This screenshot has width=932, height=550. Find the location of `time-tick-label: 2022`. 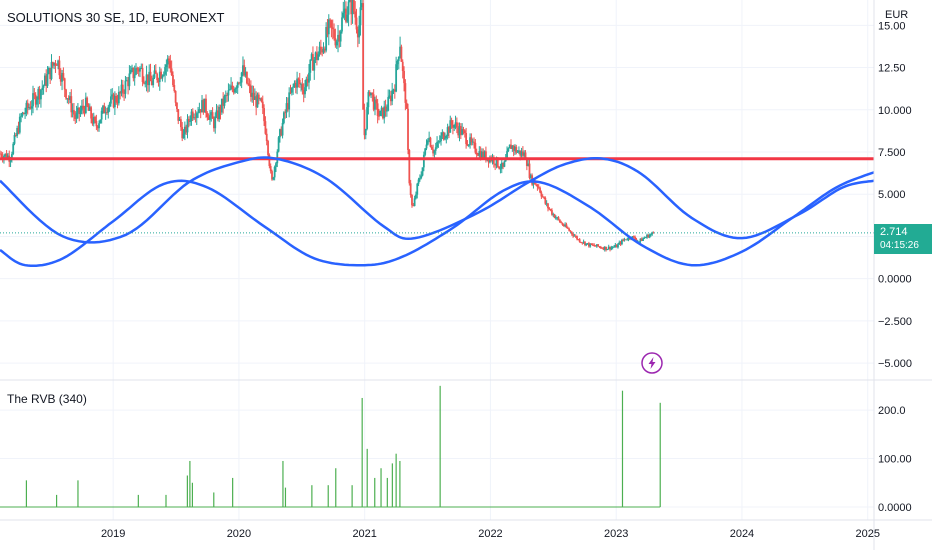

time-tick-label: 2022 is located at coordinates (490, 534).